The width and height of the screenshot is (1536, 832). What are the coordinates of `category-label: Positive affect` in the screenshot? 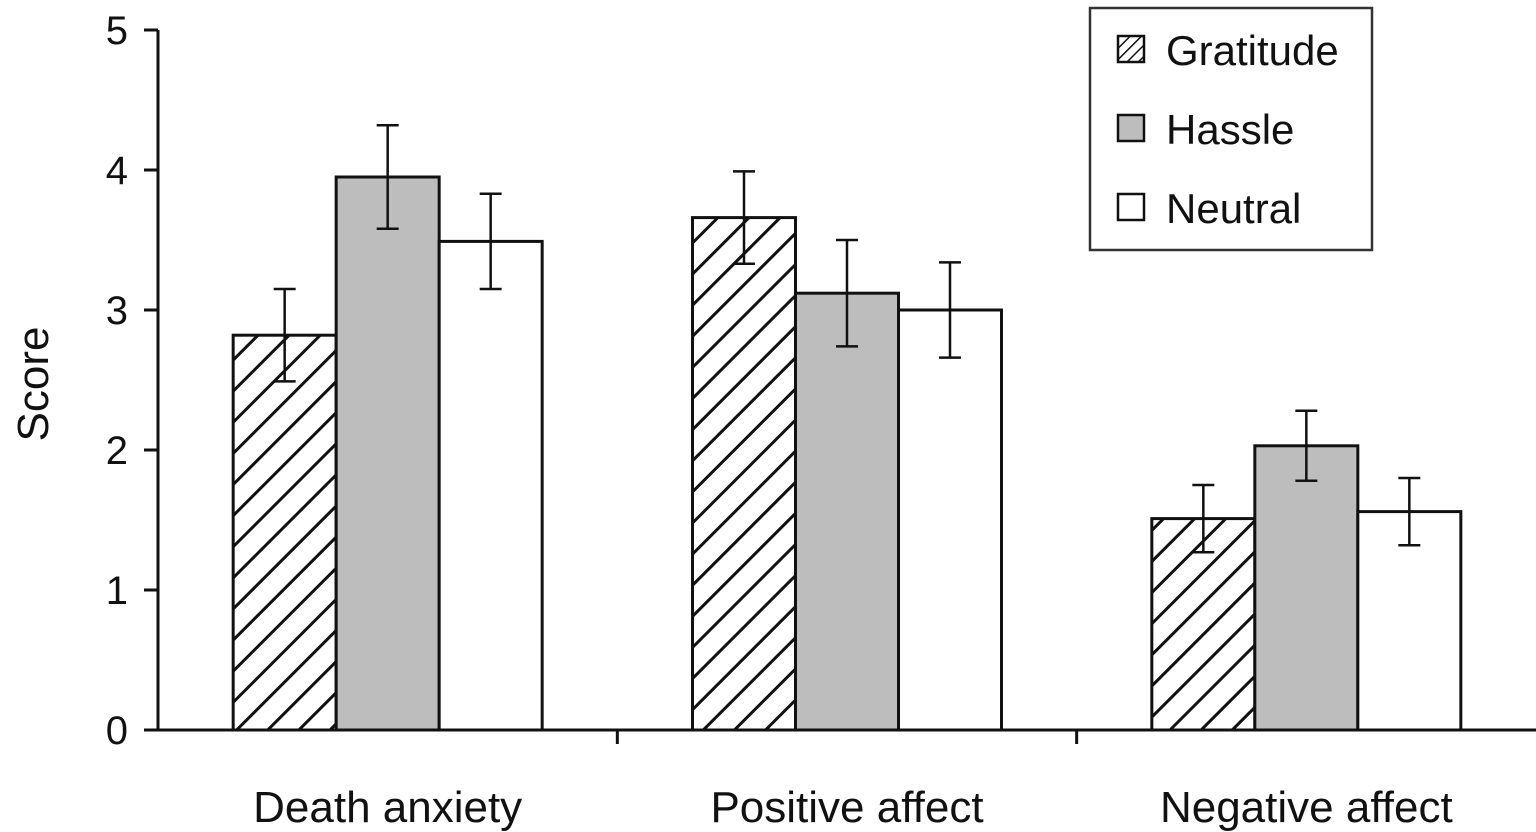 It's located at (846, 807).